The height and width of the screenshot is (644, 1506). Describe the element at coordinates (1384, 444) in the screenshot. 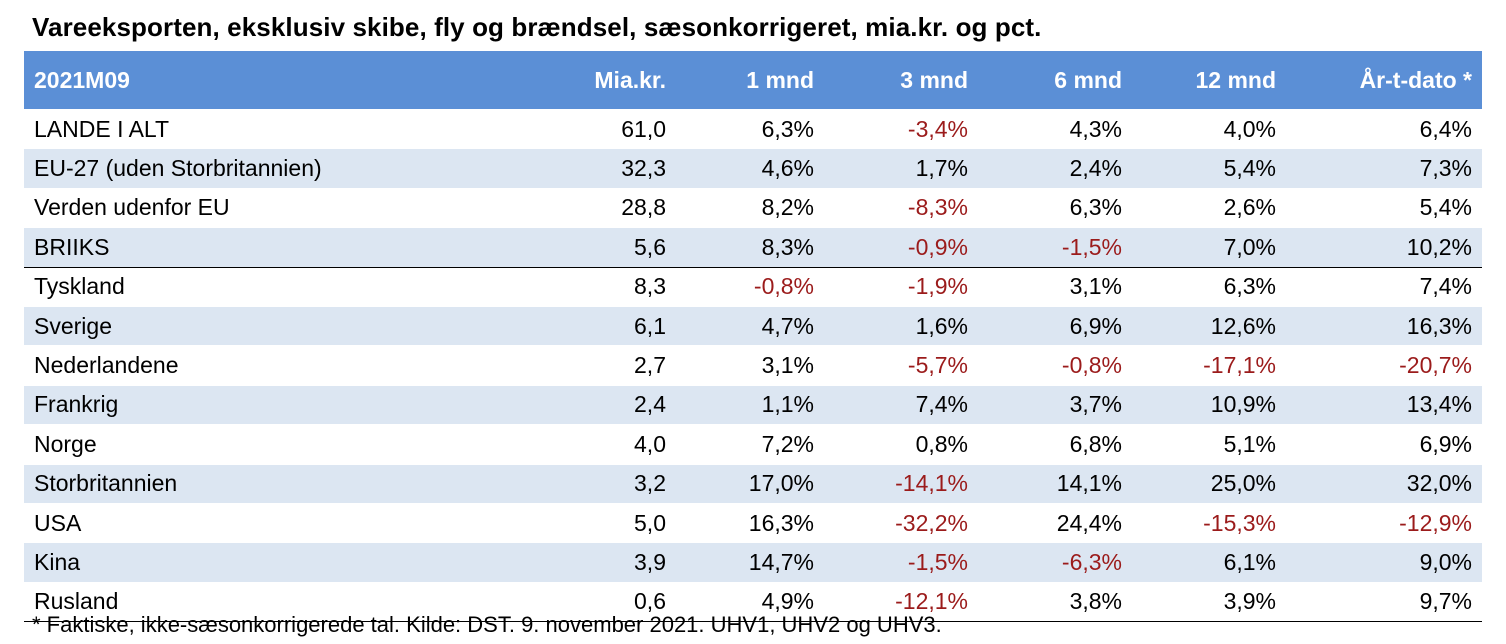

I see `cell-aar-t-dato: 6,9%` at that location.